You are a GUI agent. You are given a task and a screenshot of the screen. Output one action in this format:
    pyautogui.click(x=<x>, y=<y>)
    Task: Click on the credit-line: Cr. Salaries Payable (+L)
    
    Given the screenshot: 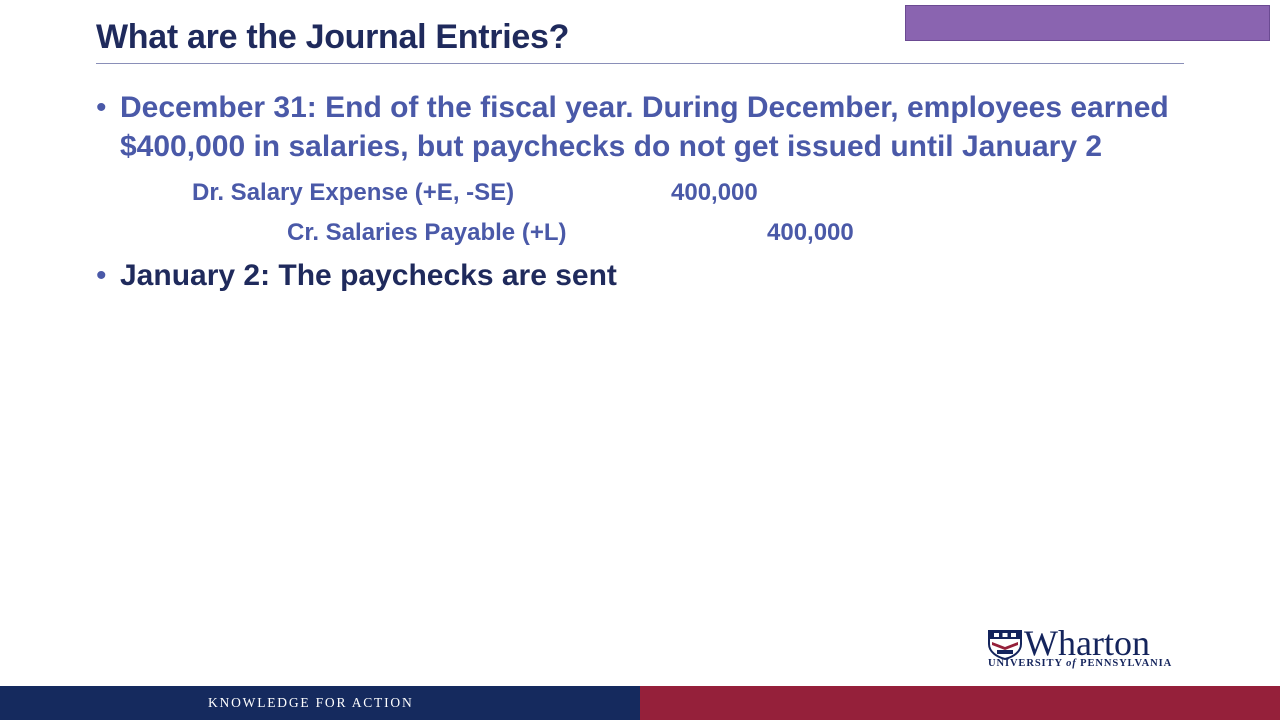 What is the action you would take?
    pyautogui.click(x=427, y=232)
    